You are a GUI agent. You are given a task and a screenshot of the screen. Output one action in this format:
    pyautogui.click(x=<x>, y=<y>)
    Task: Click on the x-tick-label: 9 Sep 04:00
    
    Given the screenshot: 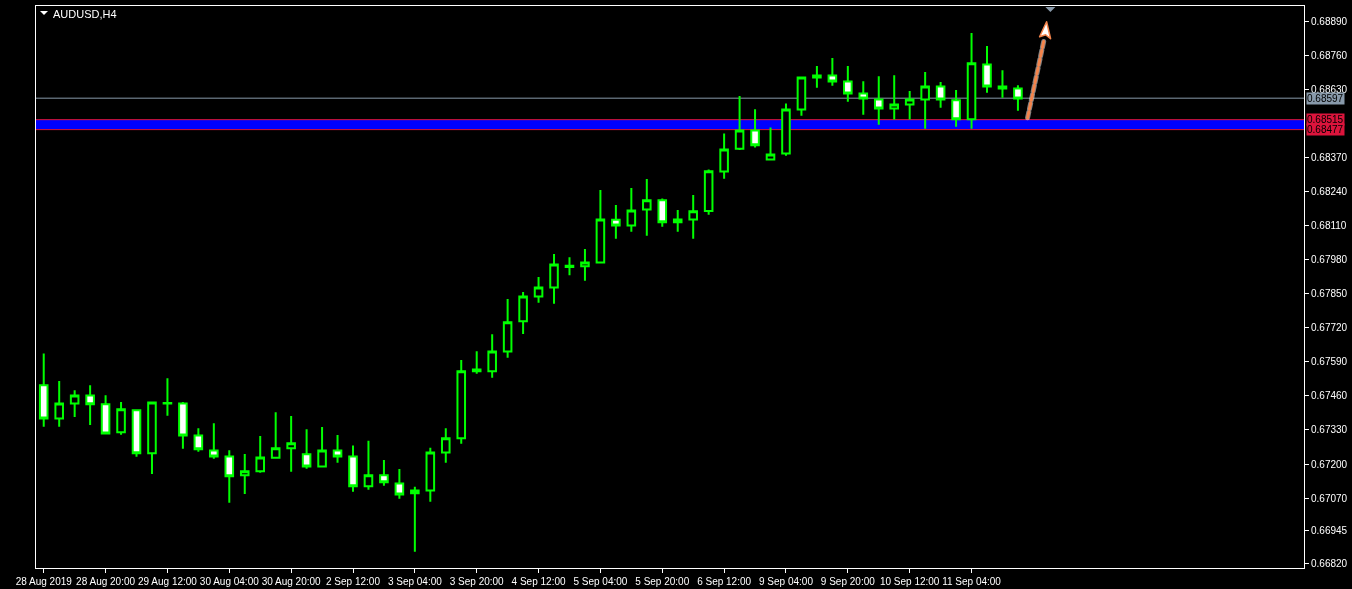 What is the action you would take?
    pyautogui.click(x=786, y=581)
    